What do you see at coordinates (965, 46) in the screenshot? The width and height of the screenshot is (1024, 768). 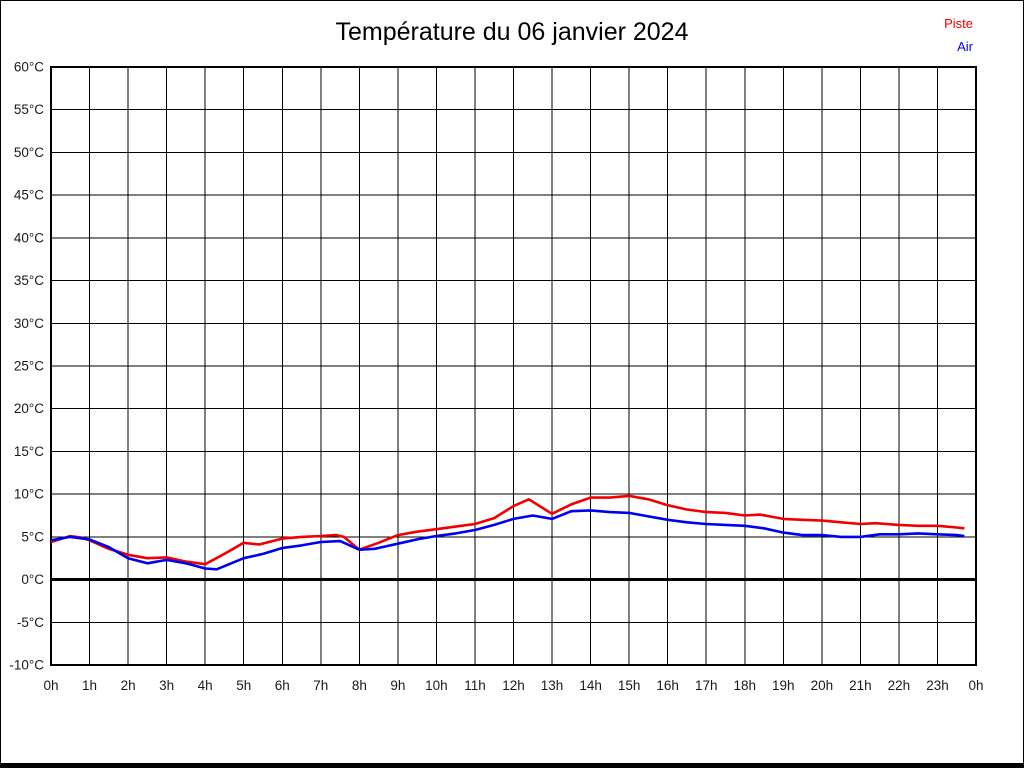 I see `legend-item-air: Air` at bounding box center [965, 46].